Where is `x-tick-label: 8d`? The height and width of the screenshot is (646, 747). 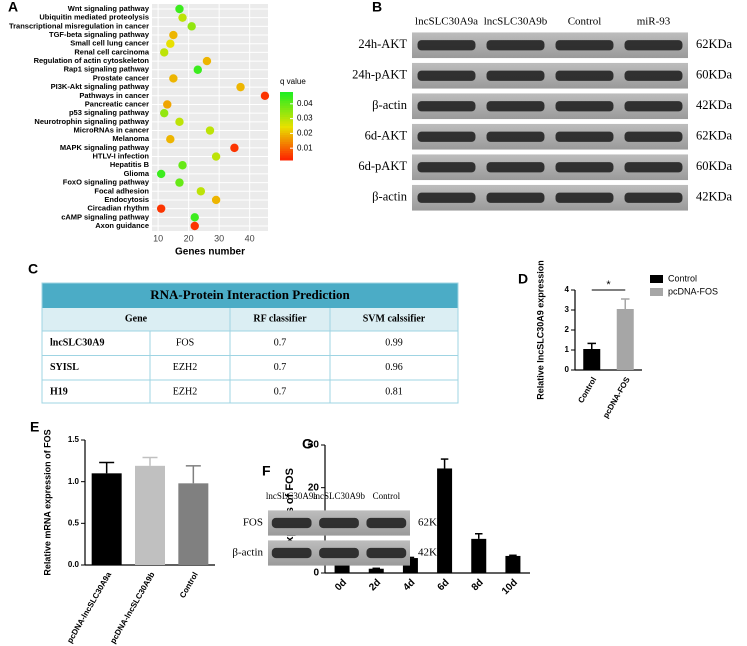
x-tick-label: 8d is located at coordinates (478, 585).